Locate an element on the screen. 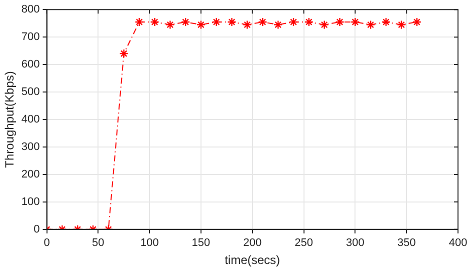  y-tick-label: 300 is located at coordinates (30, 147).